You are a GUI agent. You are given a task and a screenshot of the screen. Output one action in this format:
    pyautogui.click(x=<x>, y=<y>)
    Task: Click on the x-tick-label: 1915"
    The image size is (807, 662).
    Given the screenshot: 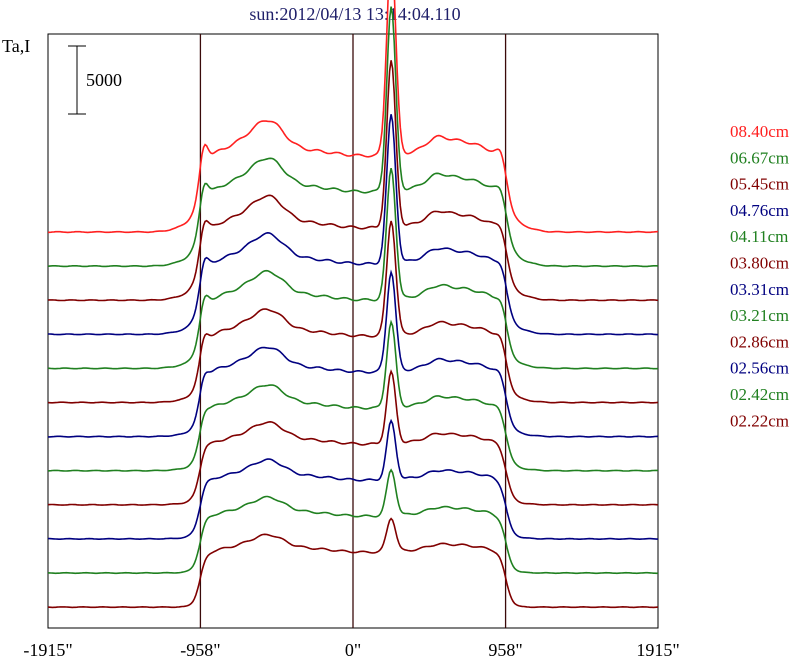 What is the action you would take?
    pyautogui.click(x=657, y=650)
    